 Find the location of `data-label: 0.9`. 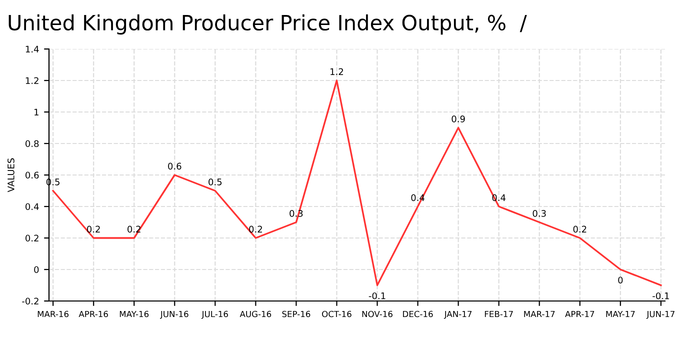

data-label: 0.9 is located at coordinates (458, 118).